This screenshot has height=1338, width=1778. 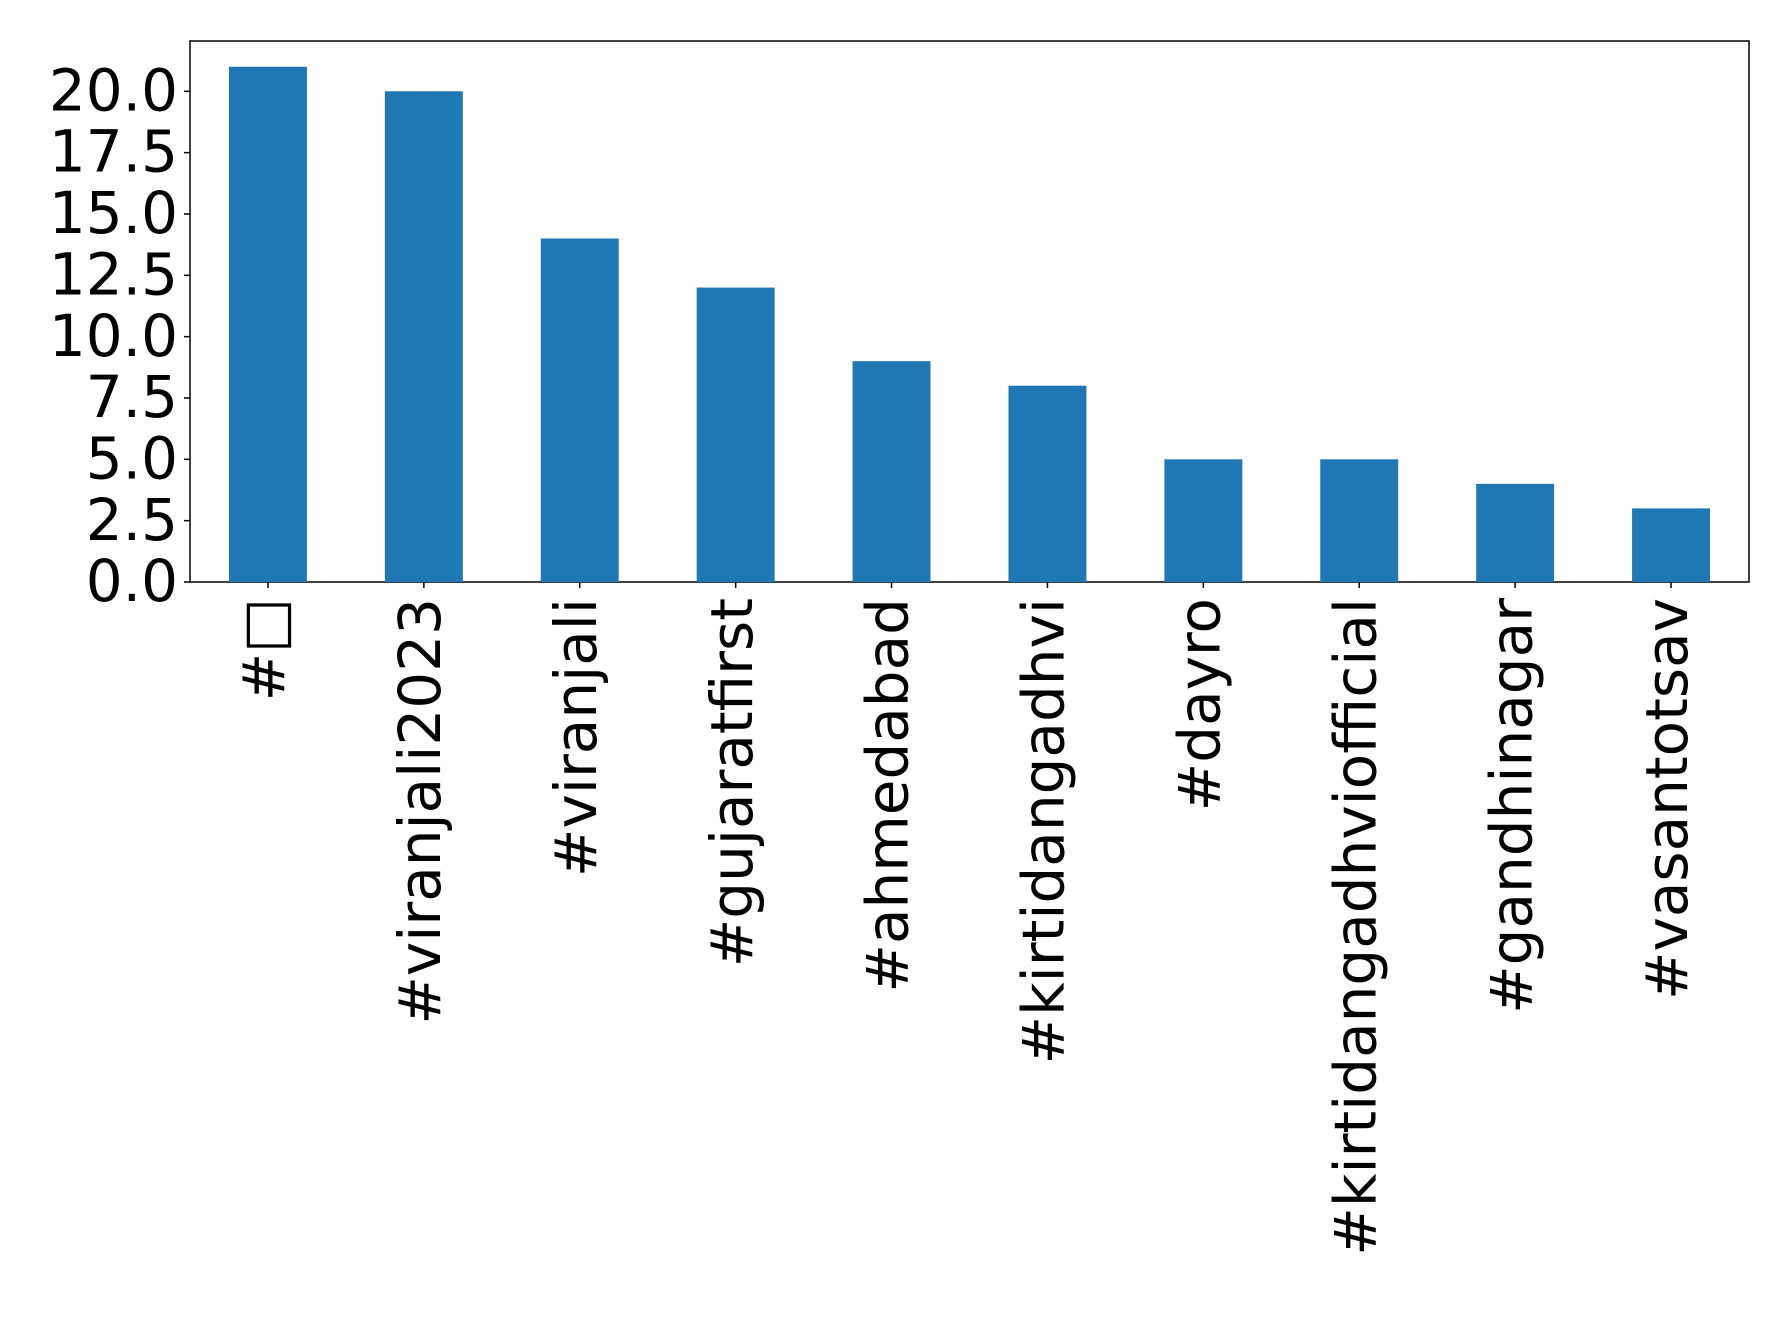 I want to click on x-tick-label: #ahmedabad, so click(x=888, y=795).